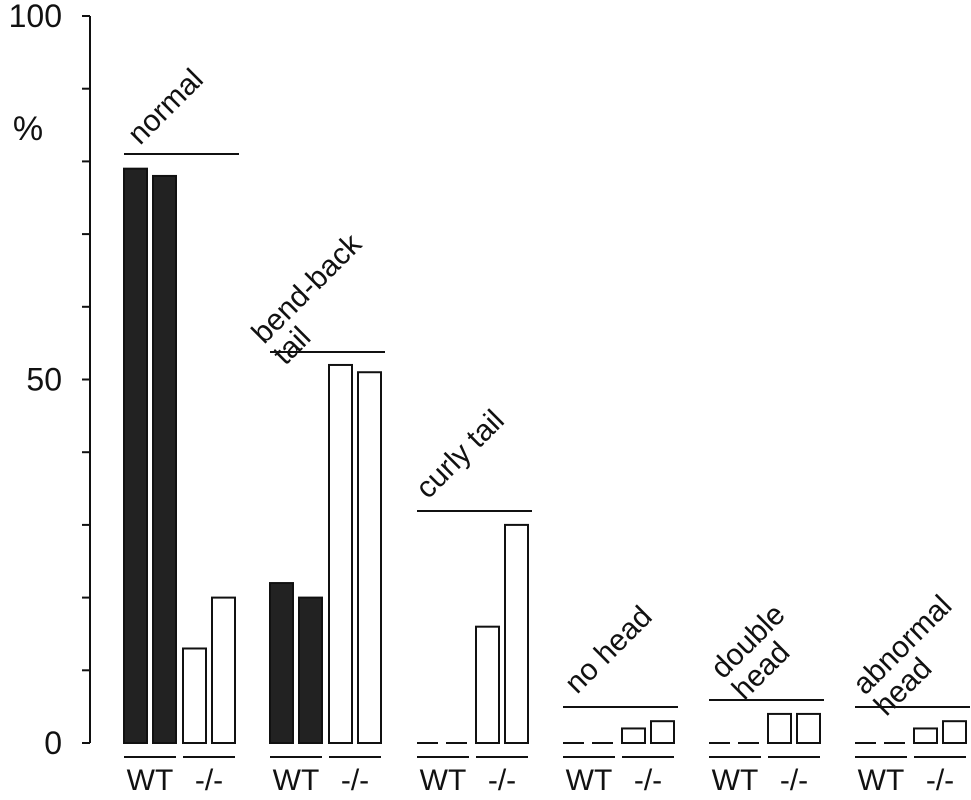 The image size is (971, 800). I want to click on category-label-line: curly tail, so click(460, 454).